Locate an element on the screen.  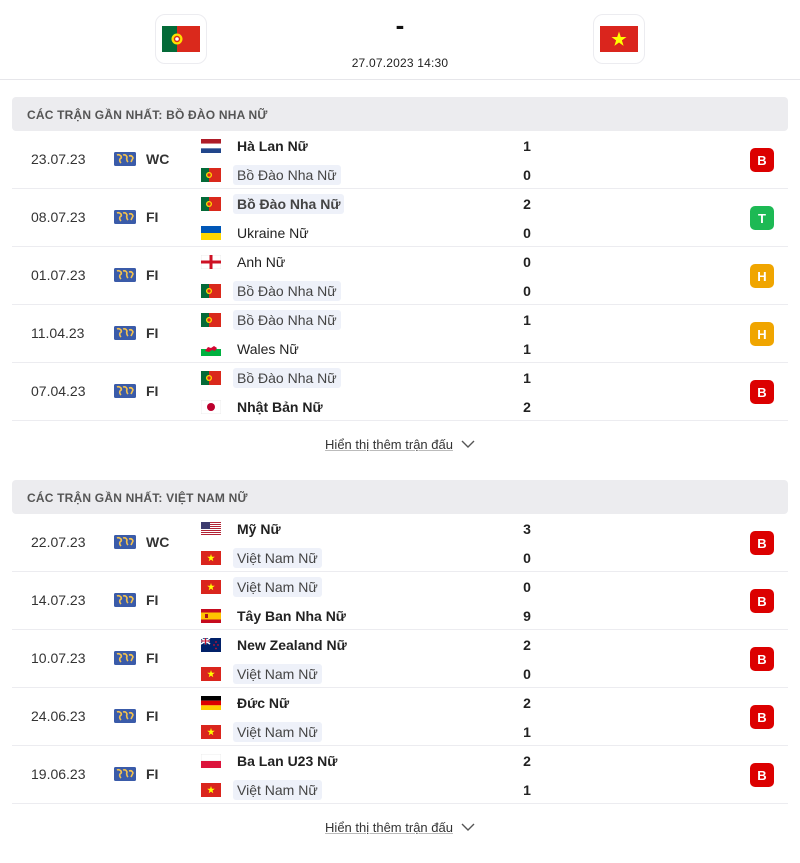
home-team: Việt Nam Nữ is located at coordinates (261, 587).